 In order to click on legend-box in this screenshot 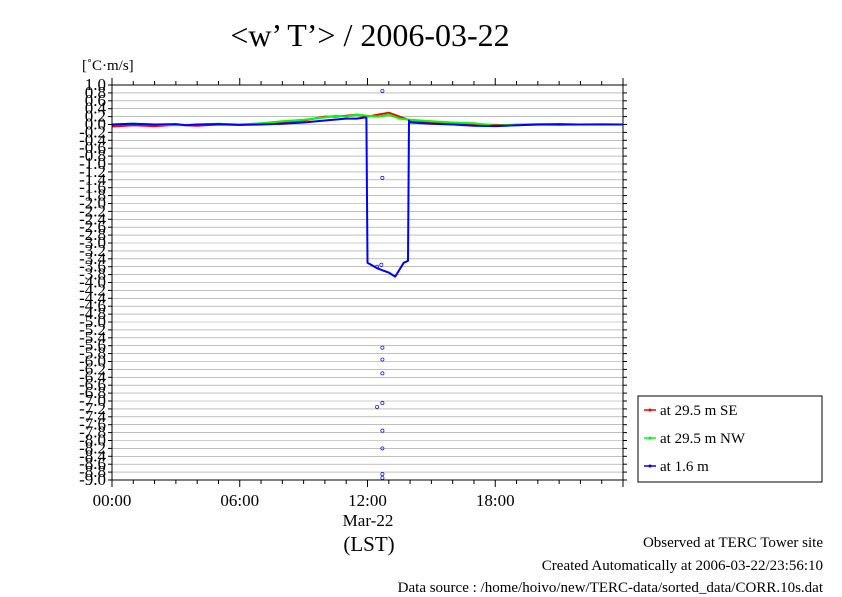, I will do `click(730, 439)`.